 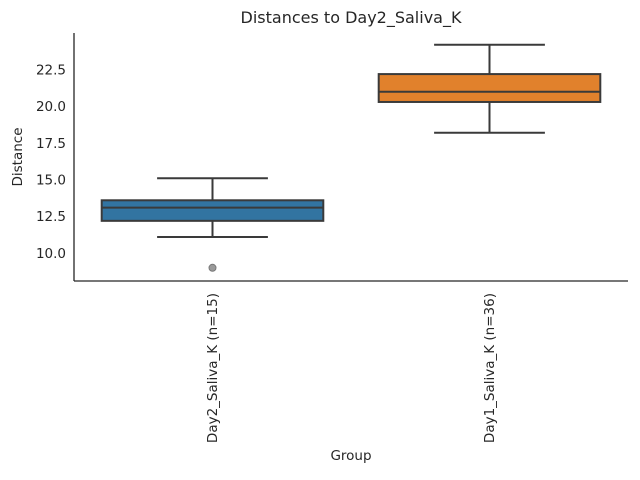 What do you see at coordinates (490, 368) in the screenshot?
I see `x-tick-label-1: Day1_Saliva_K (n=36)` at bounding box center [490, 368].